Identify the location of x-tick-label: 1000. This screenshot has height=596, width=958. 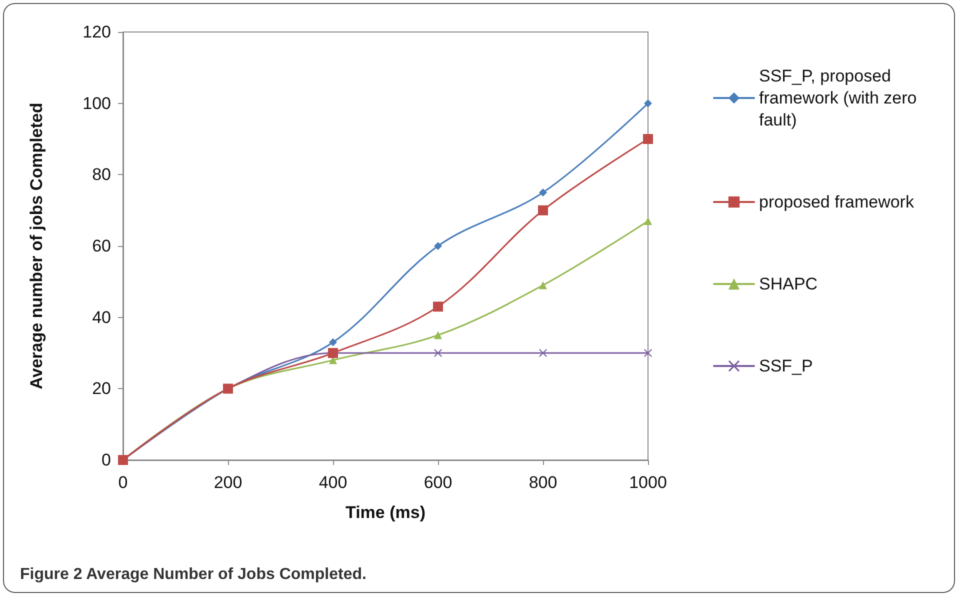
(648, 482).